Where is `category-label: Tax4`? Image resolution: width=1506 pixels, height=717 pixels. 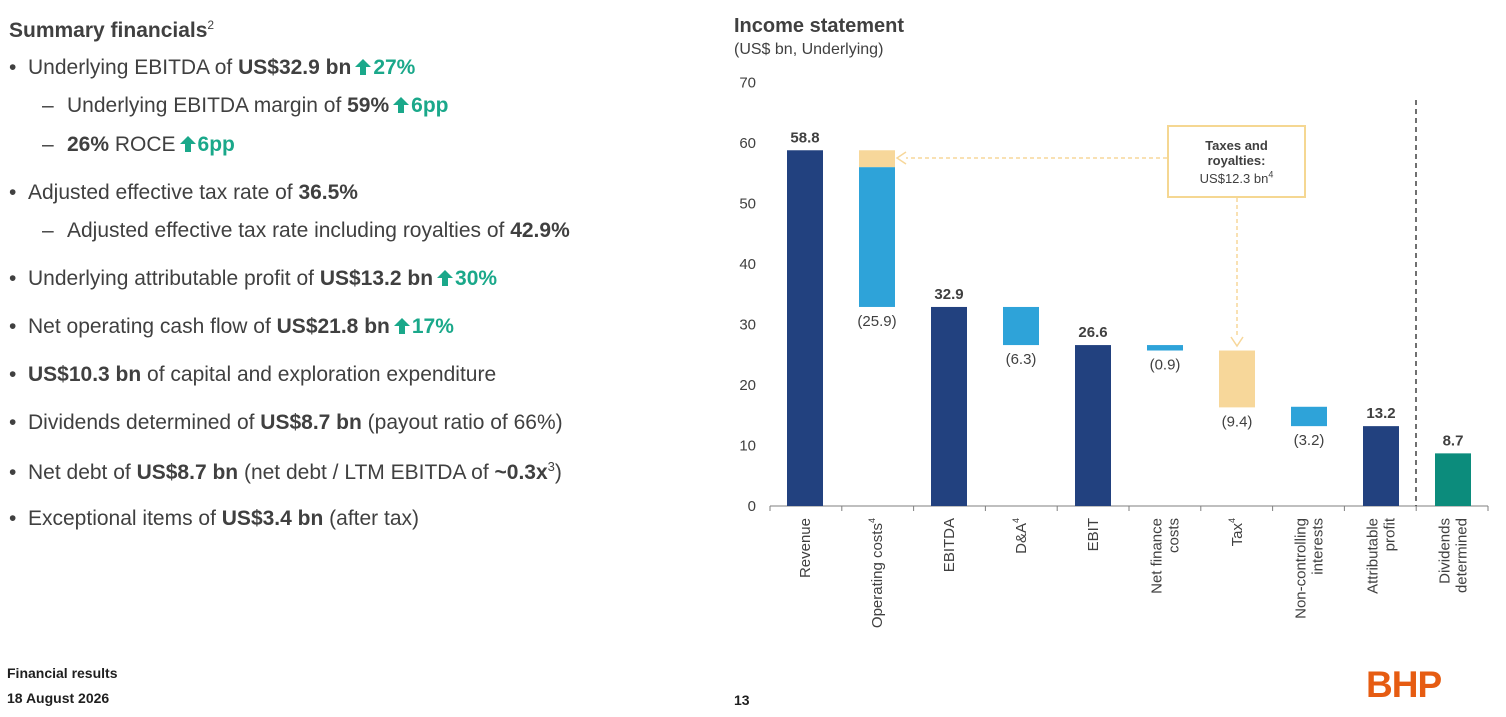 category-label: Tax4 is located at coordinates (1236, 532).